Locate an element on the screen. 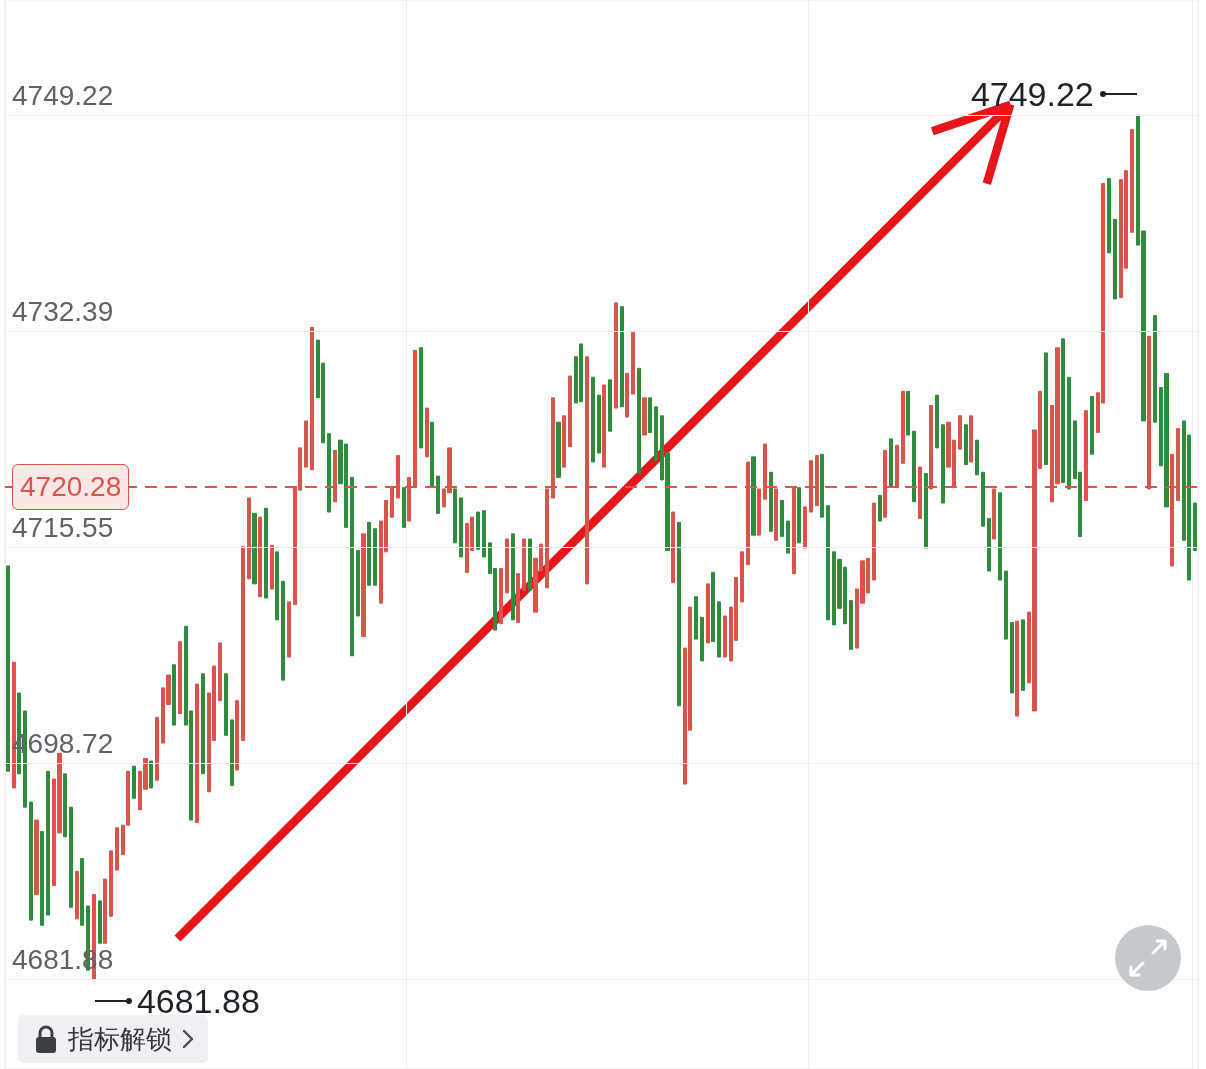 This screenshot has height=1069, width=1206. annotation: 指标解锁 is located at coordinates (120, 1039).